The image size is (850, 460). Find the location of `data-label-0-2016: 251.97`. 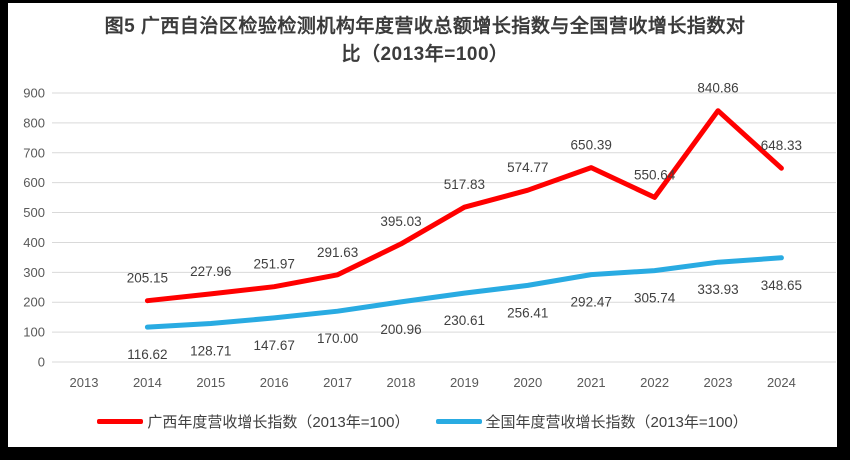

data-label-0-2016: 251.97 is located at coordinates (274, 264).